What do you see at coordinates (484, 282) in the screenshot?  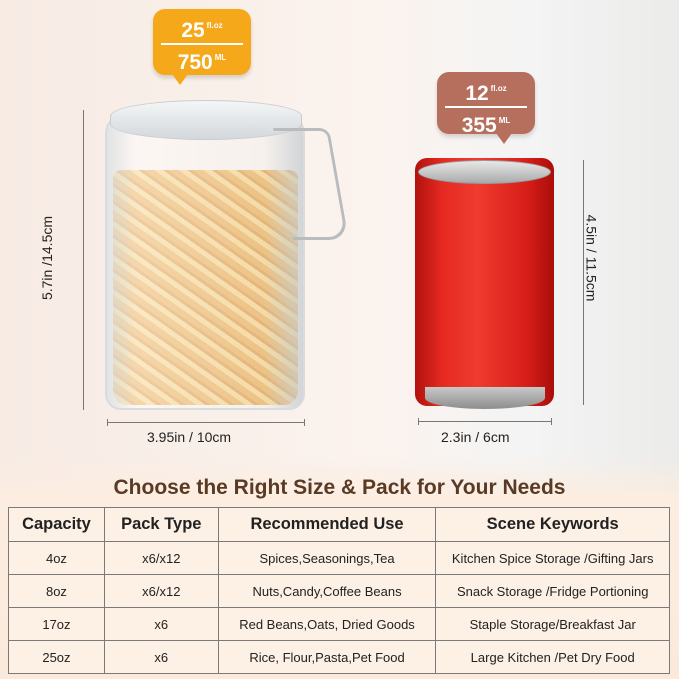 I see `soda-can-image` at bounding box center [484, 282].